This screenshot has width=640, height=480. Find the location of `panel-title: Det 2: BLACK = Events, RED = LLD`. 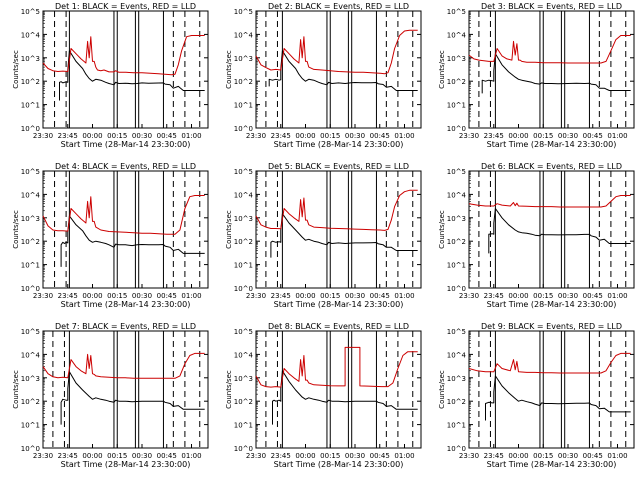

panel-title: Det 2: BLACK = Events, RED = LLD is located at coordinates (338, 6).